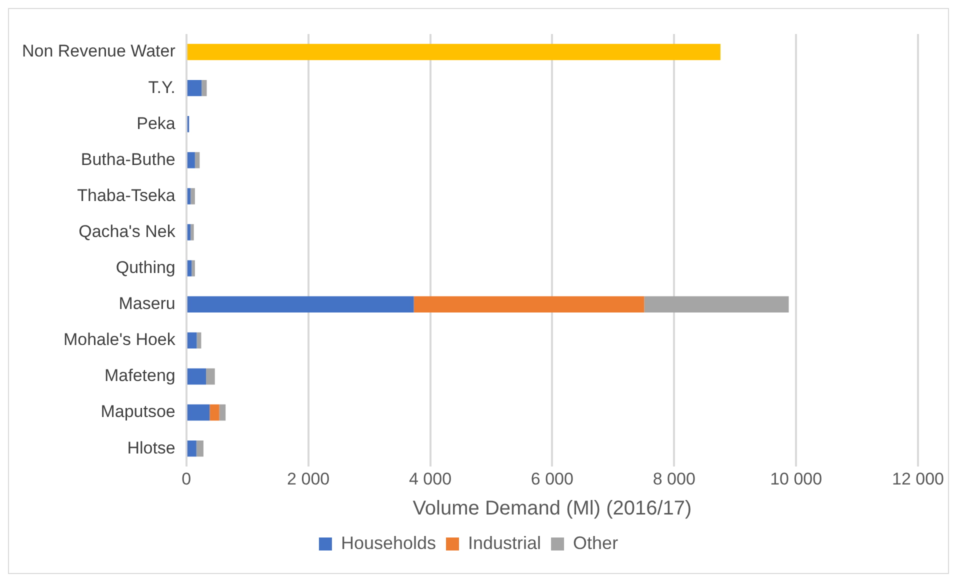 This screenshot has width=957, height=582. Describe the element at coordinates (162, 87) in the screenshot. I see `y-tick-label: T.Y.` at that location.